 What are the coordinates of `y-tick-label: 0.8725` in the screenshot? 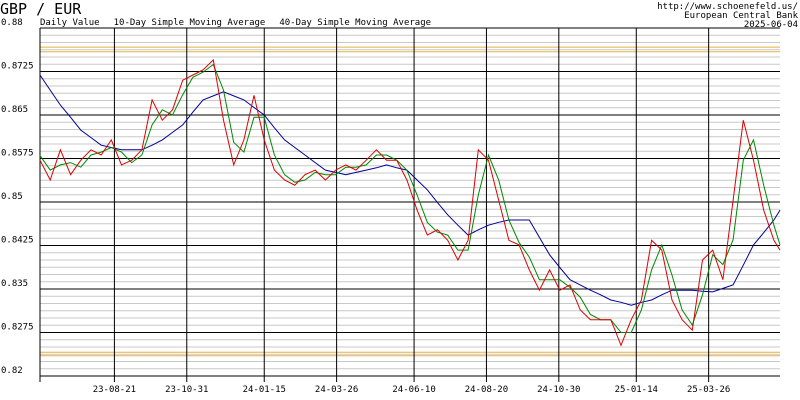 It's located at (17, 67).